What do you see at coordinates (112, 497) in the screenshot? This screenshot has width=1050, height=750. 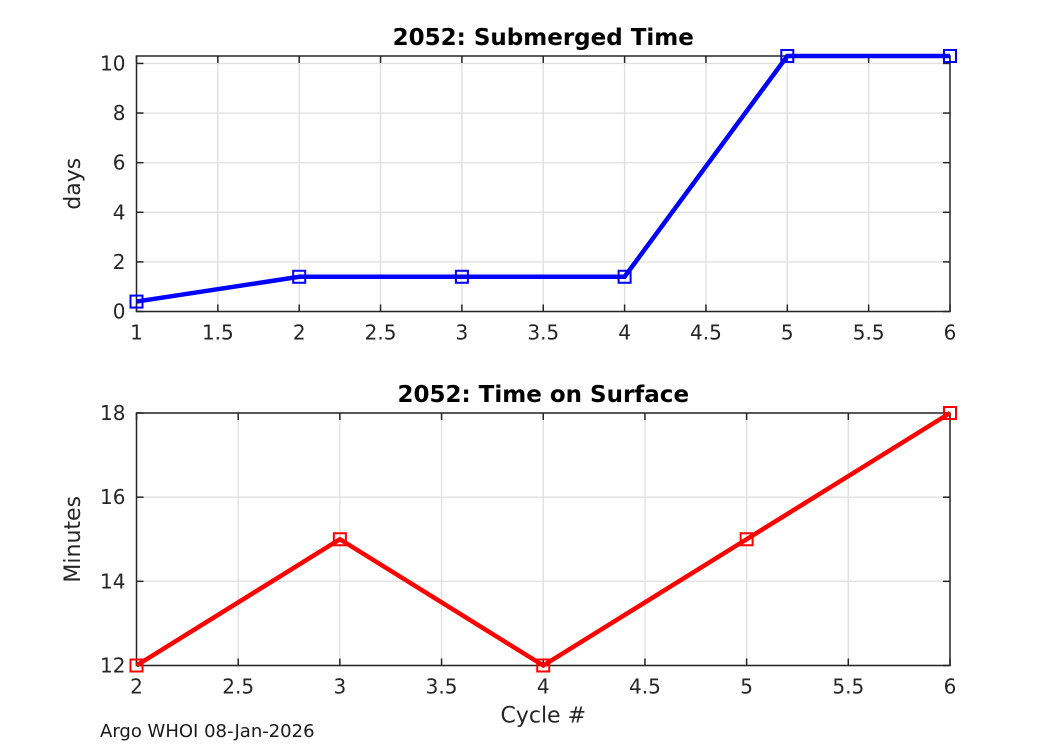 I see `y-tick-label: 16` at bounding box center [112, 497].